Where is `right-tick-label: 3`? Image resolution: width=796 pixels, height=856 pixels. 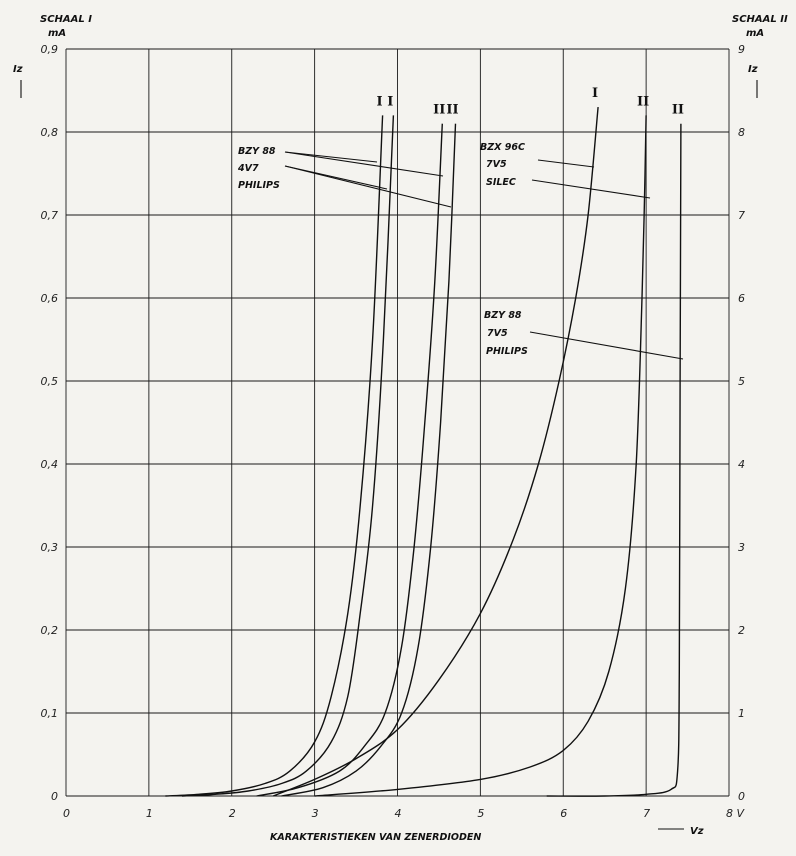
right-tick-label: 3 is located at coordinates (741, 547).